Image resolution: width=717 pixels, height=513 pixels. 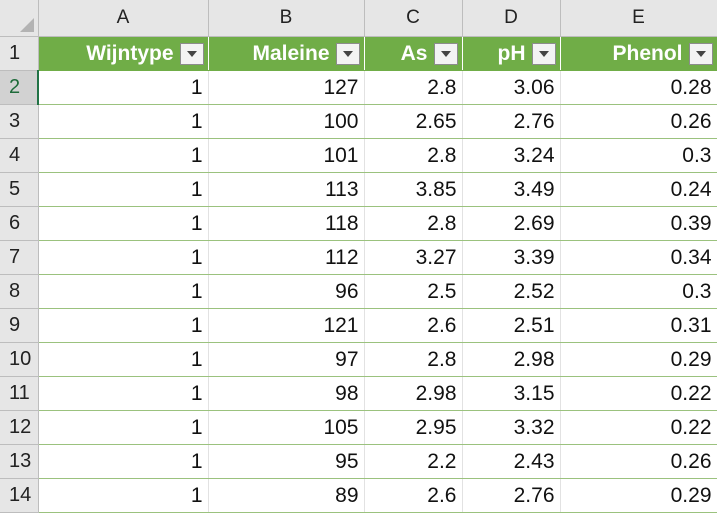 I want to click on cell-ph: 3.49, so click(x=511, y=189).